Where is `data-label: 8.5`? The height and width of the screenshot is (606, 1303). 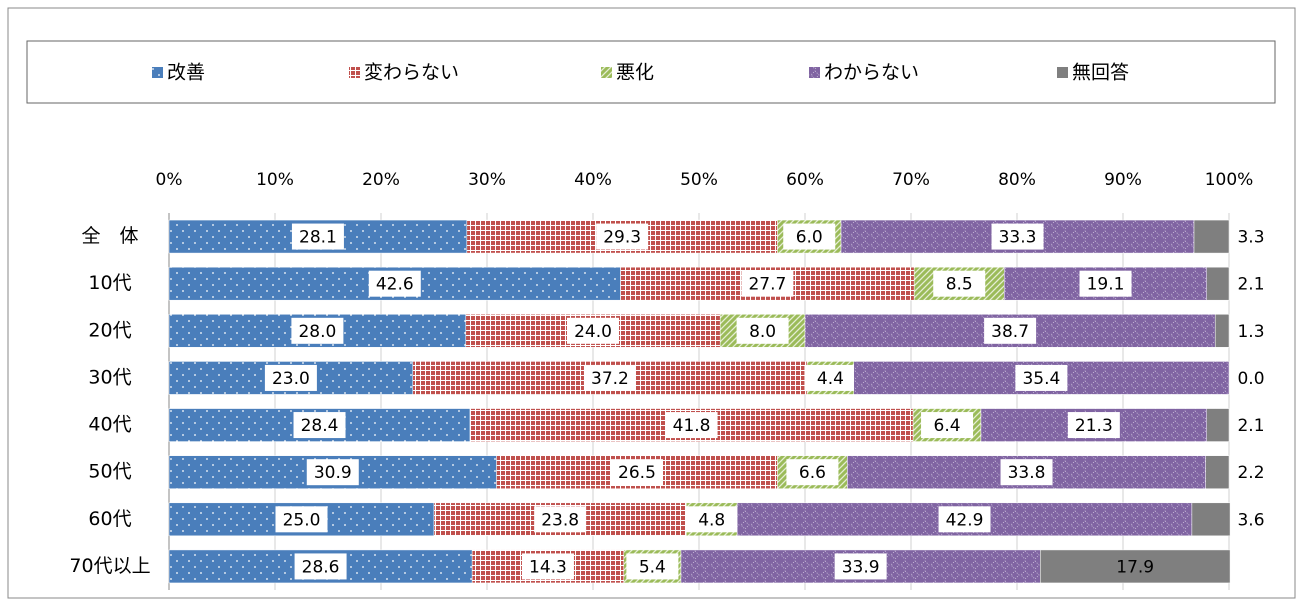
data-label: 8.5 is located at coordinates (959, 285).